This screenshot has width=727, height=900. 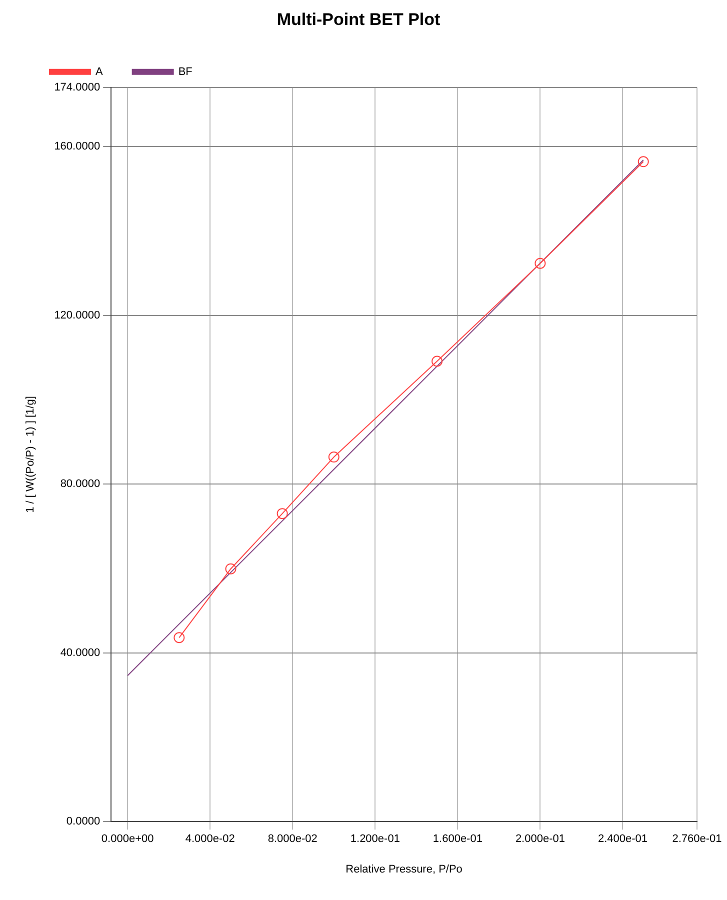 I want to click on x-tick-label: 2.760e-01, so click(x=697, y=839).